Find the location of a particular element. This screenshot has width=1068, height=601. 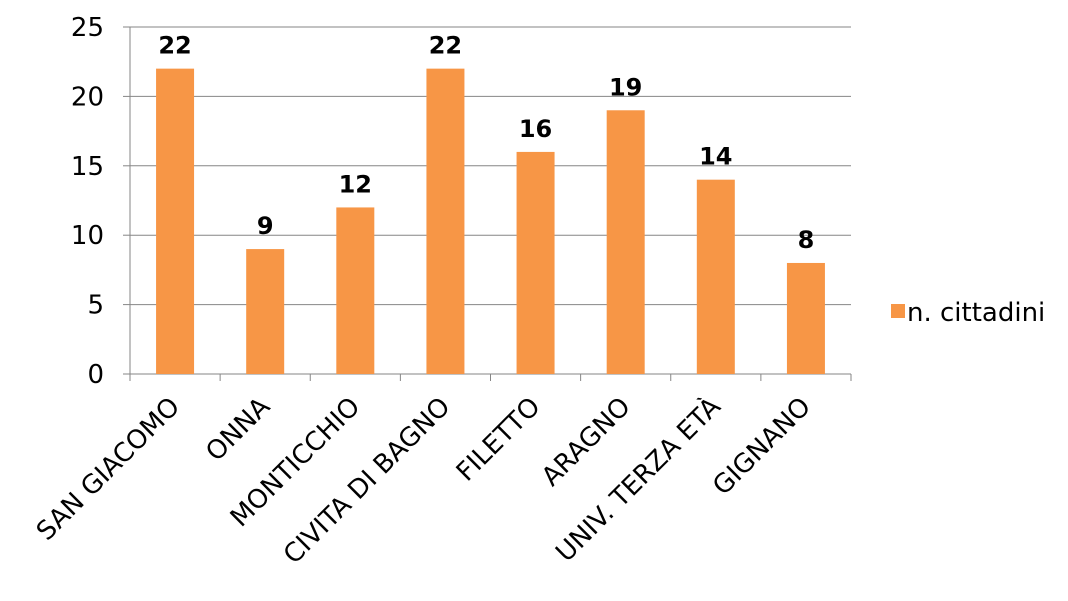

y-tick-label: 10 is located at coordinates (87, 236).